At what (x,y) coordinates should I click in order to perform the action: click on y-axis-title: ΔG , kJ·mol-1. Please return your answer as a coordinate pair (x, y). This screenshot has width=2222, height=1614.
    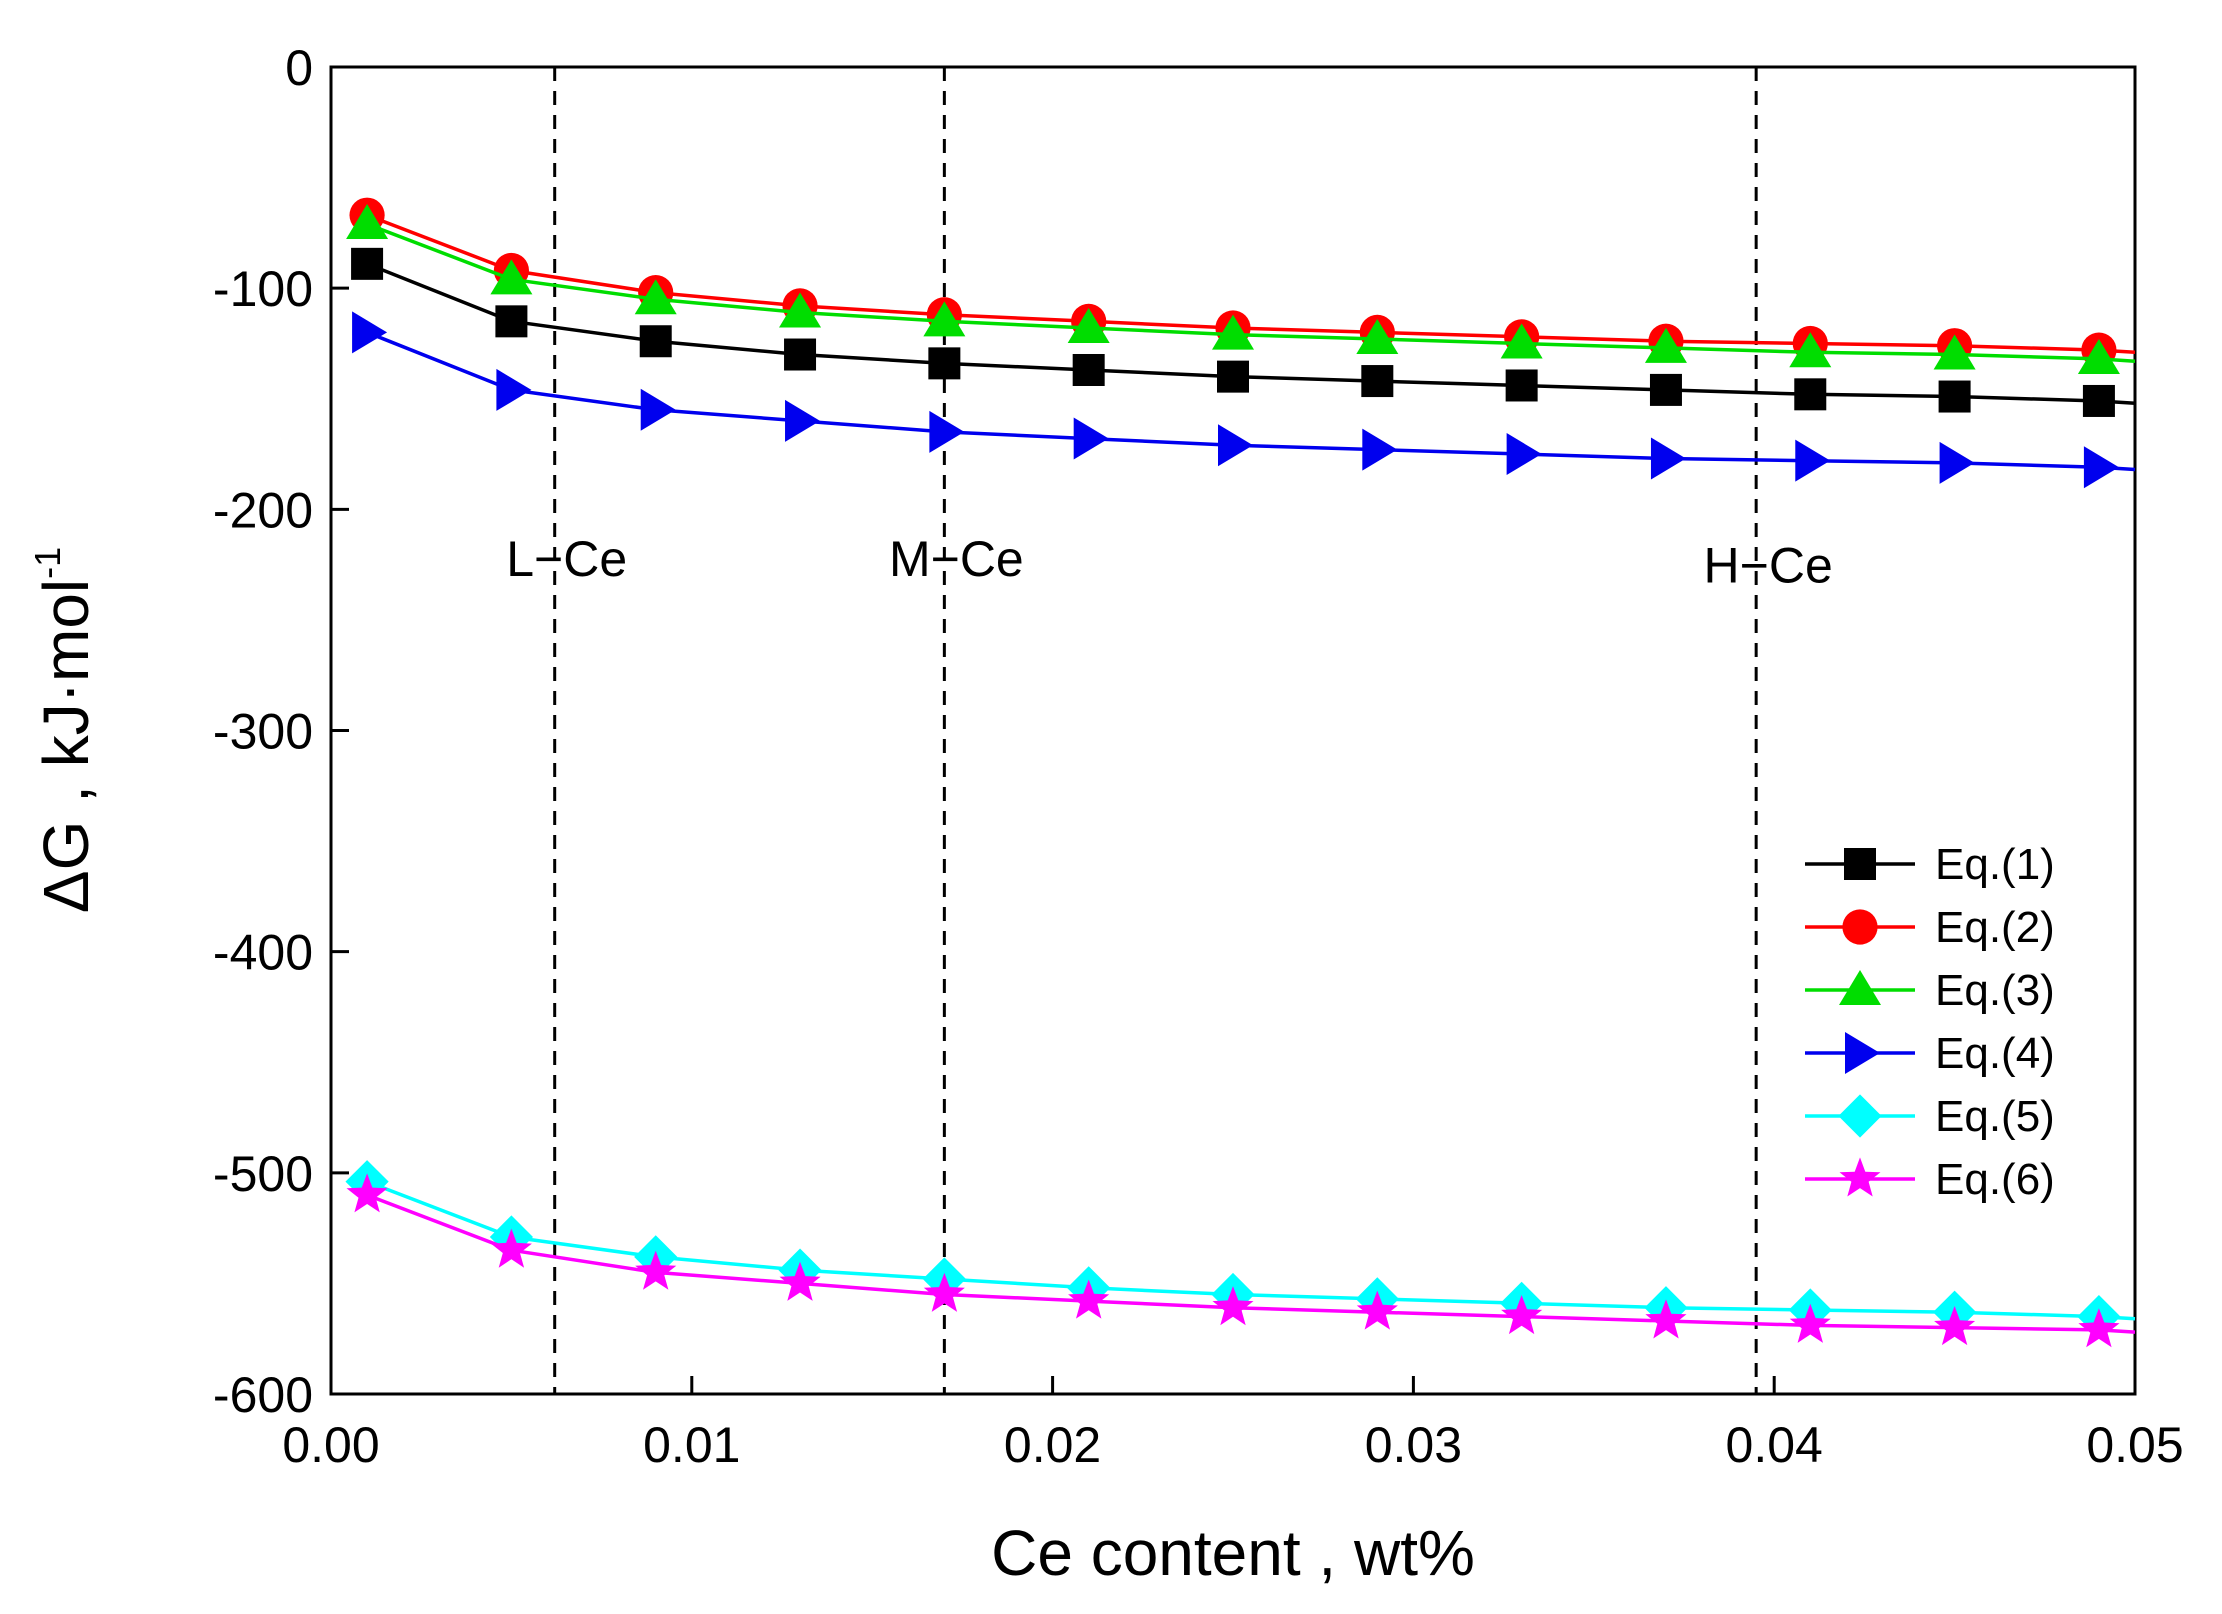
    Looking at the image, I should click on (64, 730).